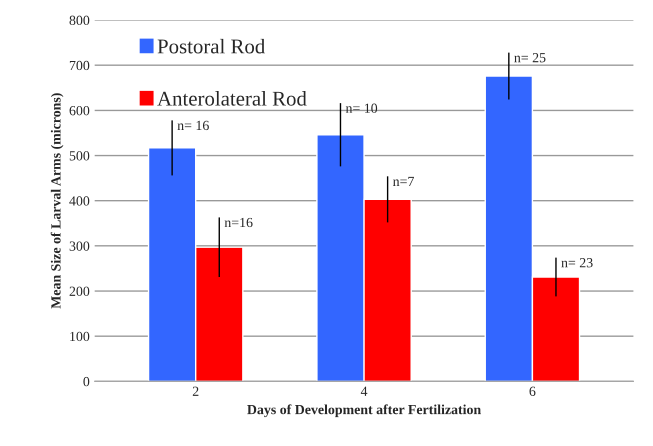  What do you see at coordinates (80, 291) in the screenshot?
I see `y-tick-label: 200` at bounding box center [80, 291].